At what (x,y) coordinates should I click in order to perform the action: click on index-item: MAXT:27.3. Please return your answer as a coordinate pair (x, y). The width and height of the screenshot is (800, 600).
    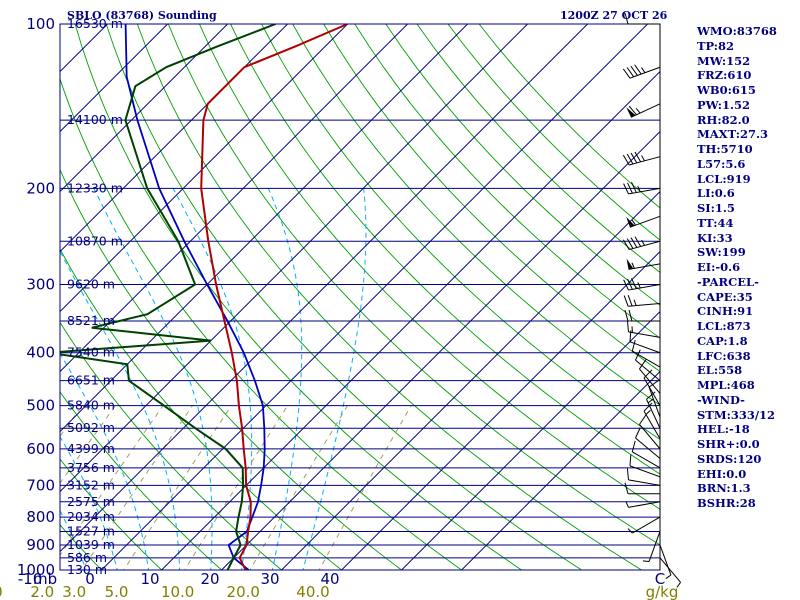
    Looking at the image, I should click on (732, 134).